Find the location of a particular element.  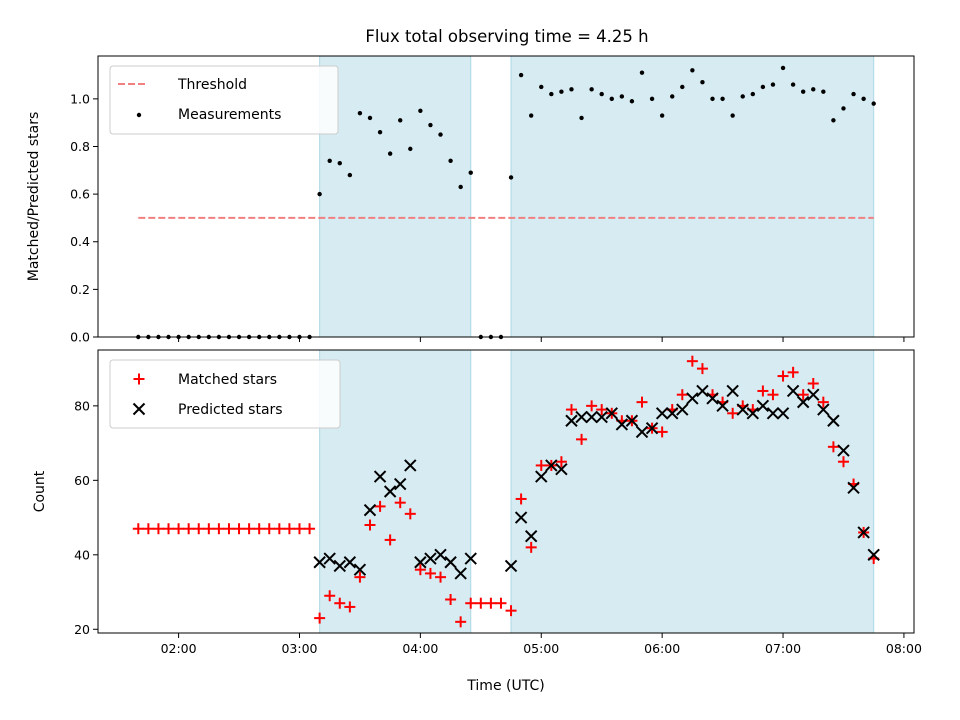

chart-title: Flux total observing time = 4.25 h is located at coordinates (506, 36).